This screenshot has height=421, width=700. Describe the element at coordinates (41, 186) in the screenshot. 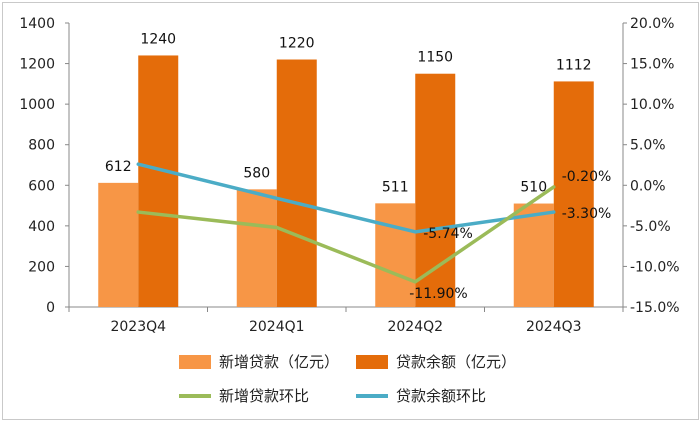

I see `y-left-tick-label: 600` at that location.